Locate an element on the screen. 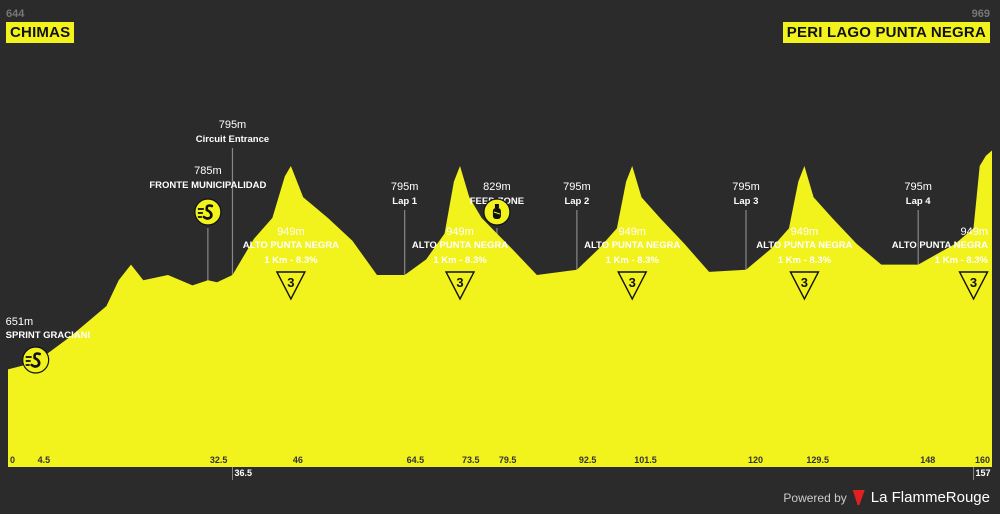 The height and width of the screenshot is (514, 1000). km-tick-label: 92.5 is located at coordinates (588, 460).